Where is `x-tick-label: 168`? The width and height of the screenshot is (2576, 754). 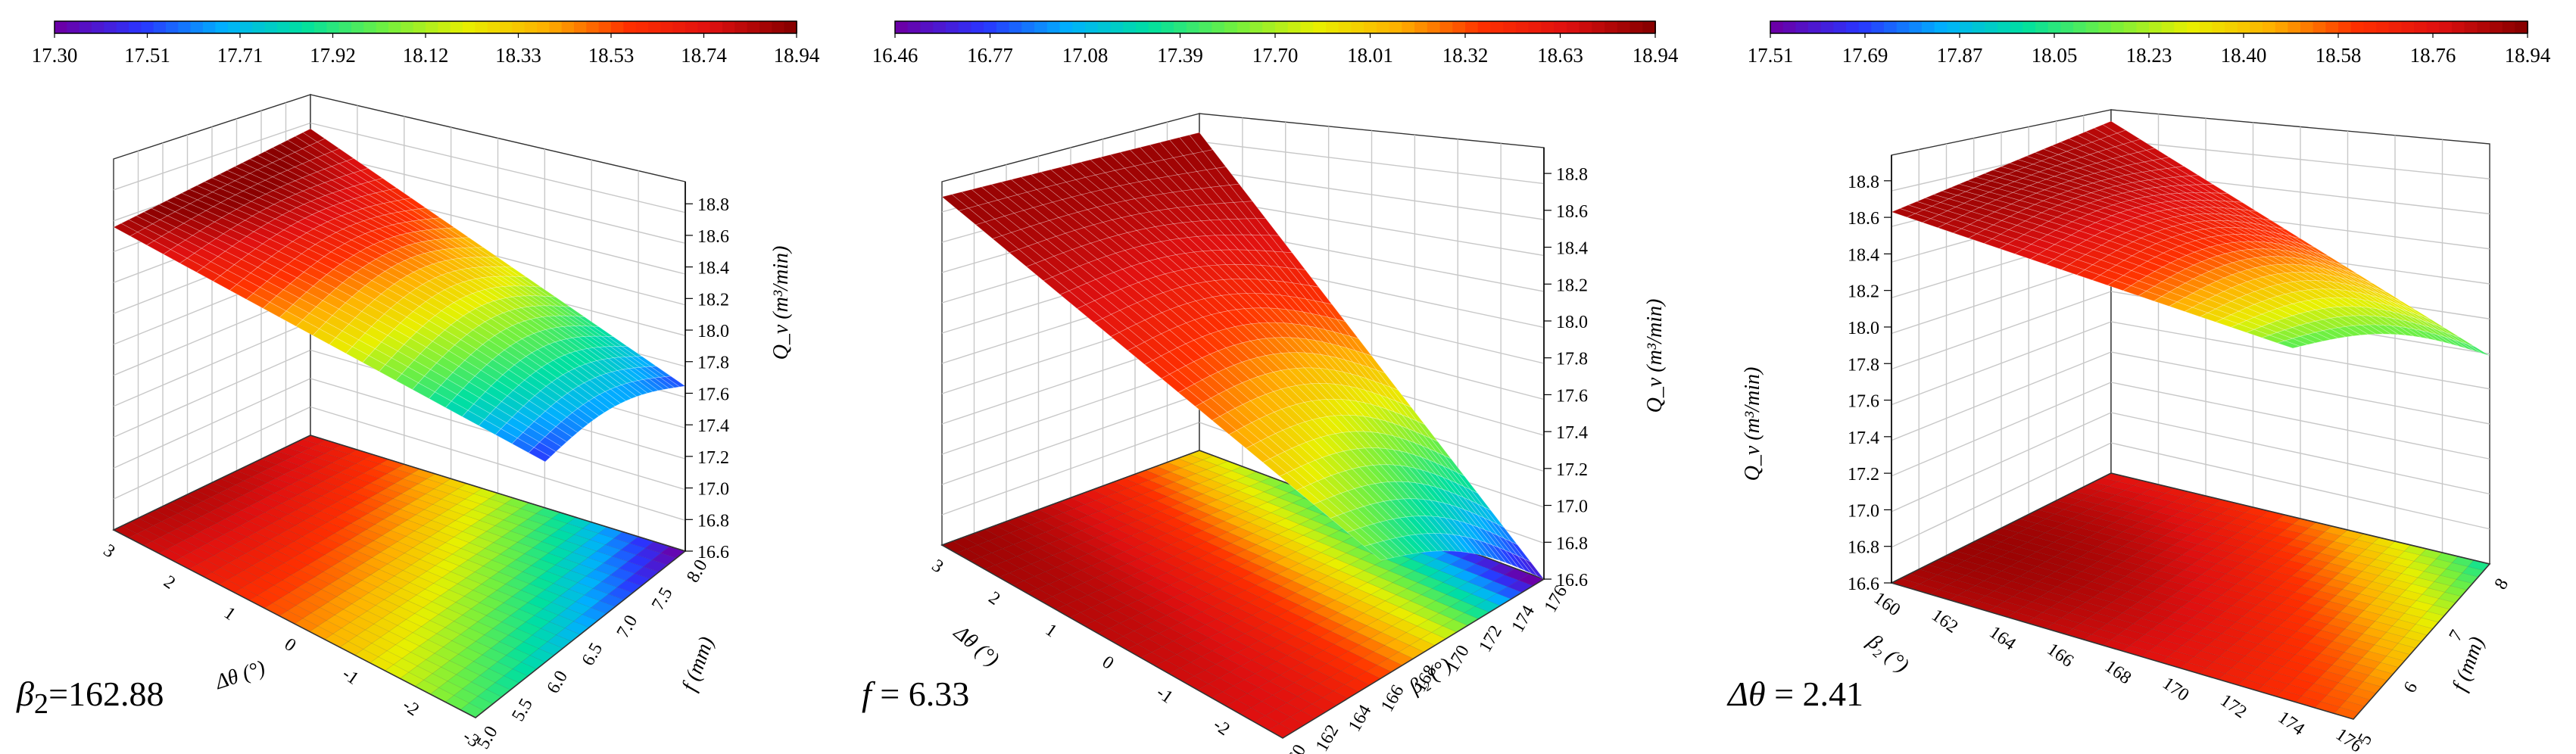 x-tick-label: 168 is located at coordinates (2118, 672).